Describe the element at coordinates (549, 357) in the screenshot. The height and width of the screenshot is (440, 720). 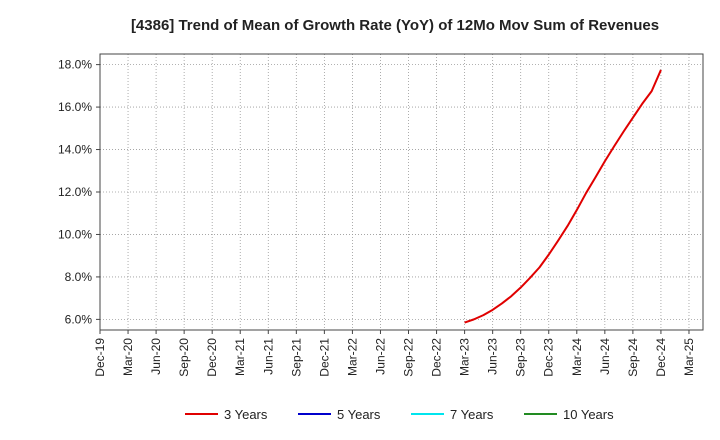
I see `x-tick-label: Dec-23` at that location.